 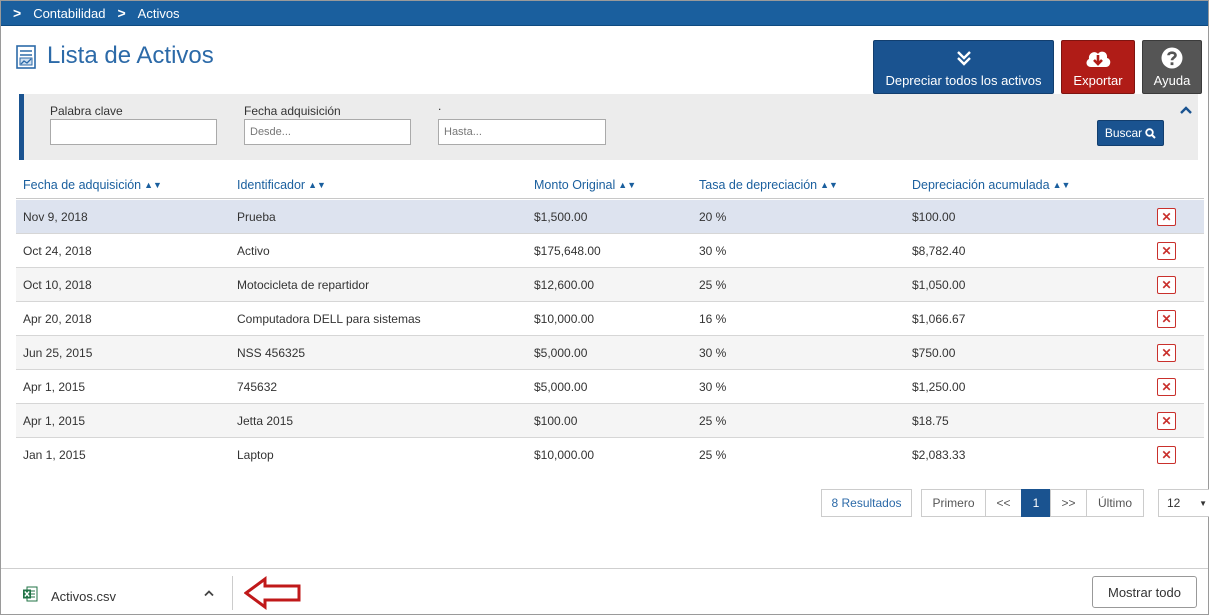 I want to click on cell-accumulated: $18.75, so click(x=930, y=421).